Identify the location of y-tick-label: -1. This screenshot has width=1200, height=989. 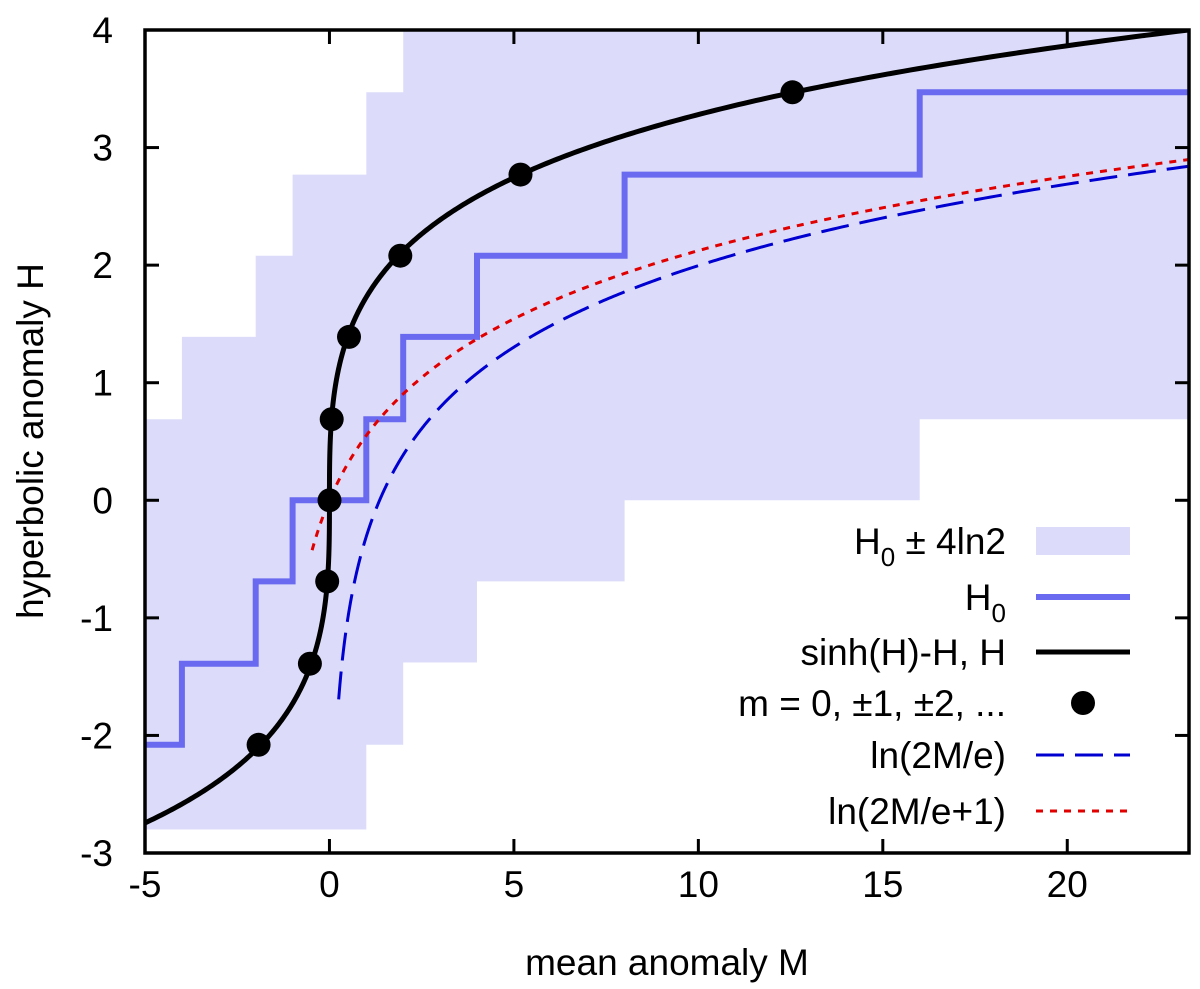
(96, 618).